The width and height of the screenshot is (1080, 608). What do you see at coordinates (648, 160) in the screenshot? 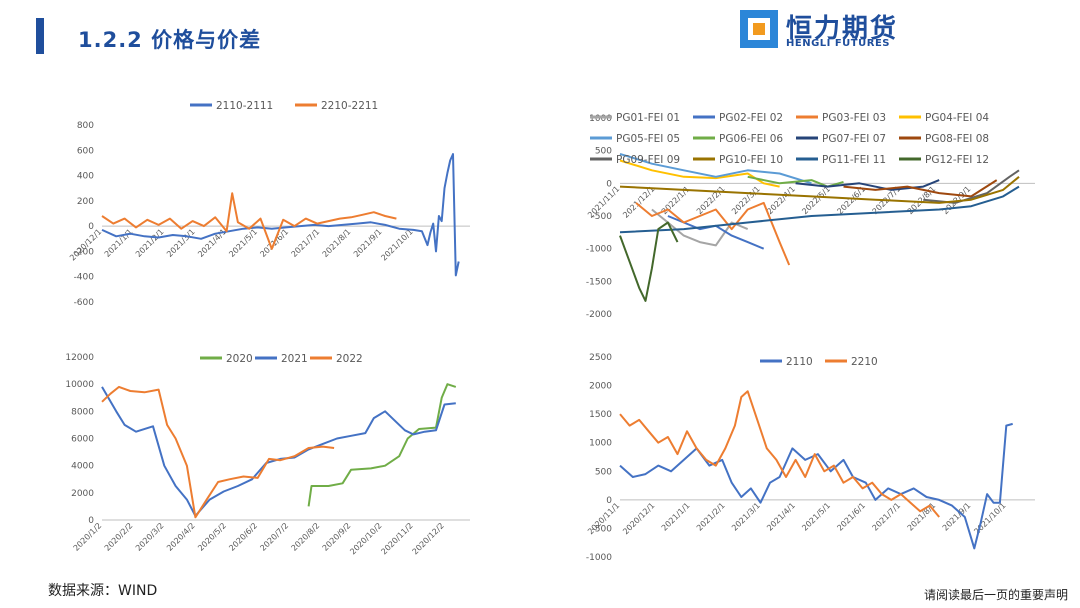
I see `legend-label: PG09-FEI 09` at bounding box center [648, 160].